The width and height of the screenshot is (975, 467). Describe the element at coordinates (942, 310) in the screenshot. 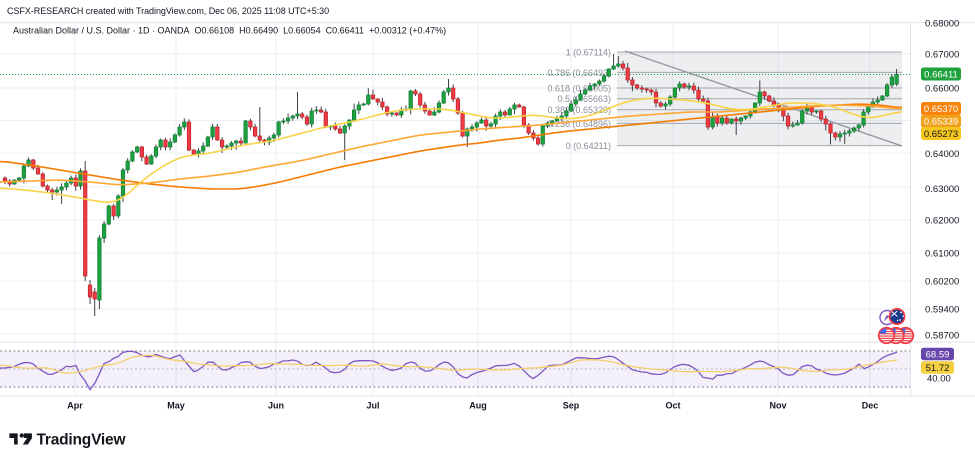

I see `svg-text: 0.59400` at that location.